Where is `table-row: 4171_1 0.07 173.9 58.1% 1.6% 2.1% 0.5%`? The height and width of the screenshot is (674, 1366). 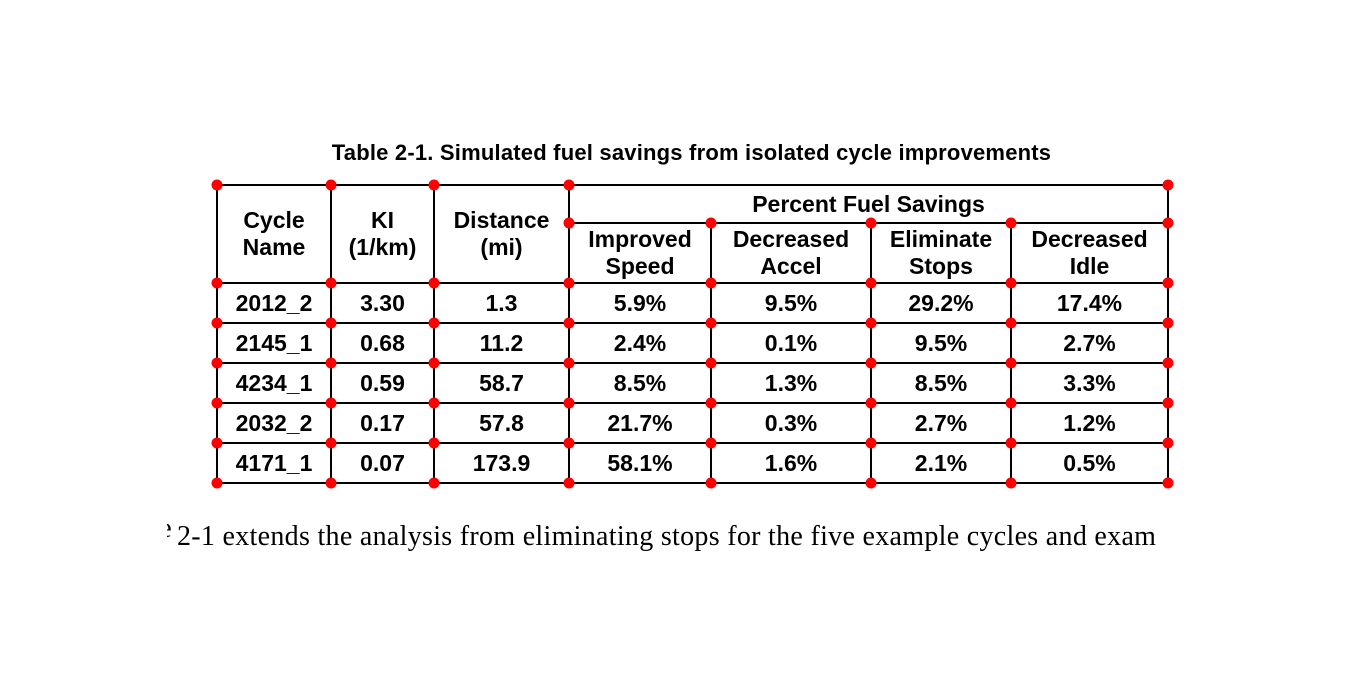 table-row: 4171_1 0.07 173.9 58.1% 1.6% 2.1% 0.5% is located at coordinates (693, 463).